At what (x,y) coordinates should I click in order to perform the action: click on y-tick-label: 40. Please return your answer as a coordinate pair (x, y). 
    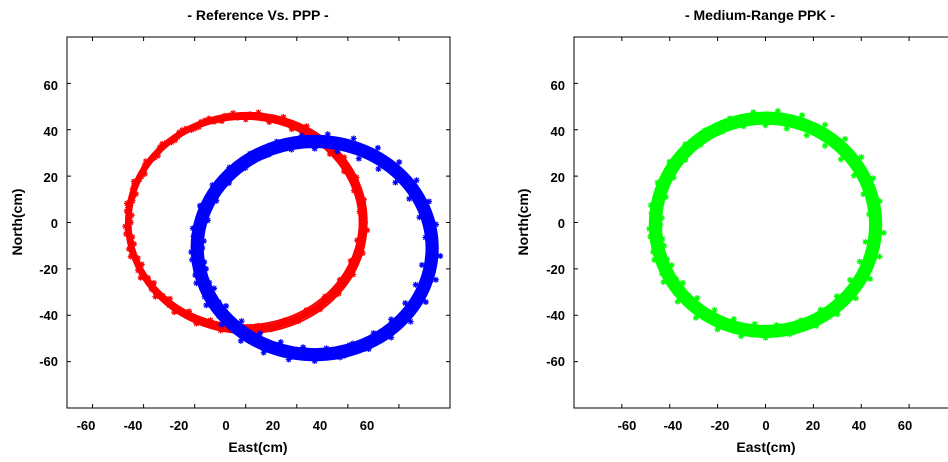
    Looking at the image, I should click on (558, 131).